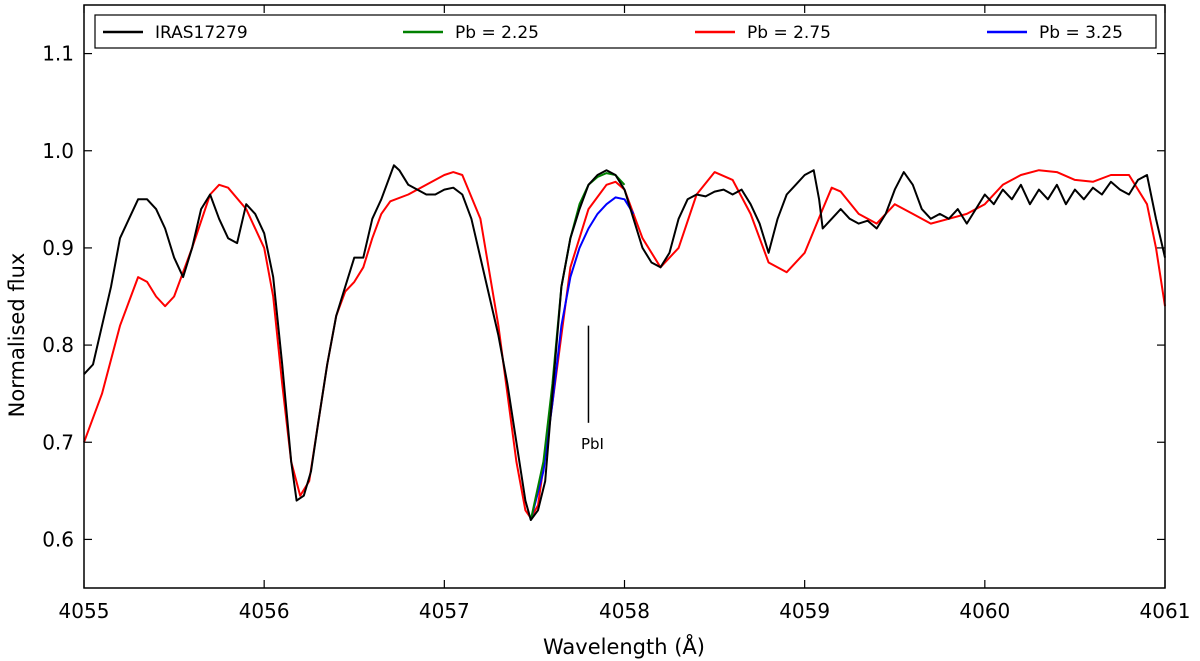  I want to click on legend-label: IRAS17279, so click(201, 33).